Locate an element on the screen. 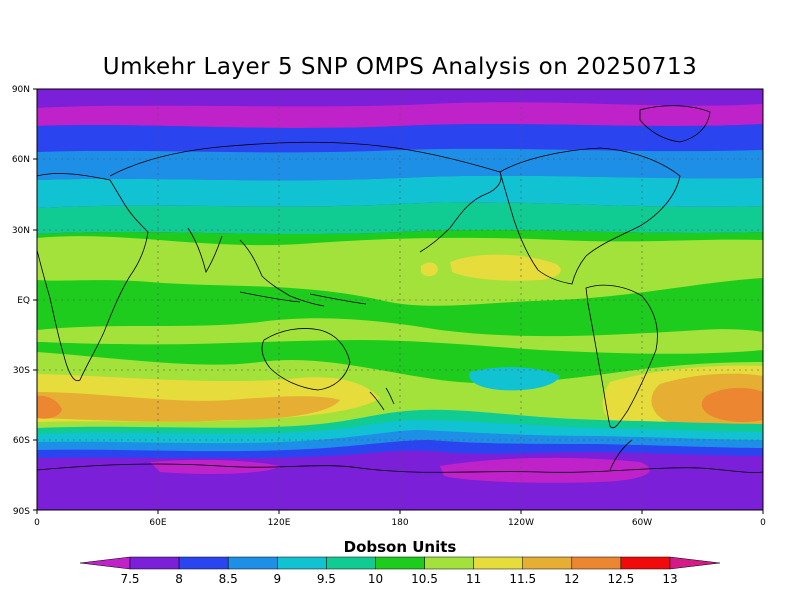 This screenshot has width=800, height=600. yellow-patch-small is located at coordinates (429, 269).